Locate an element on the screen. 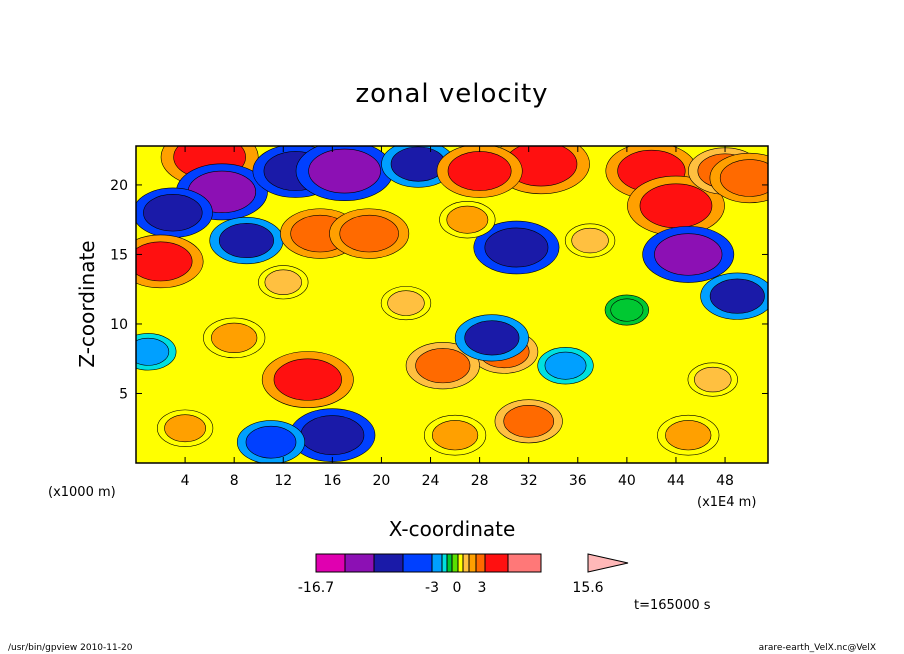 Image resolution: width=904 pixels, height=654 pixels. y-tick-label: 15 is located at coordinates (119, 255).